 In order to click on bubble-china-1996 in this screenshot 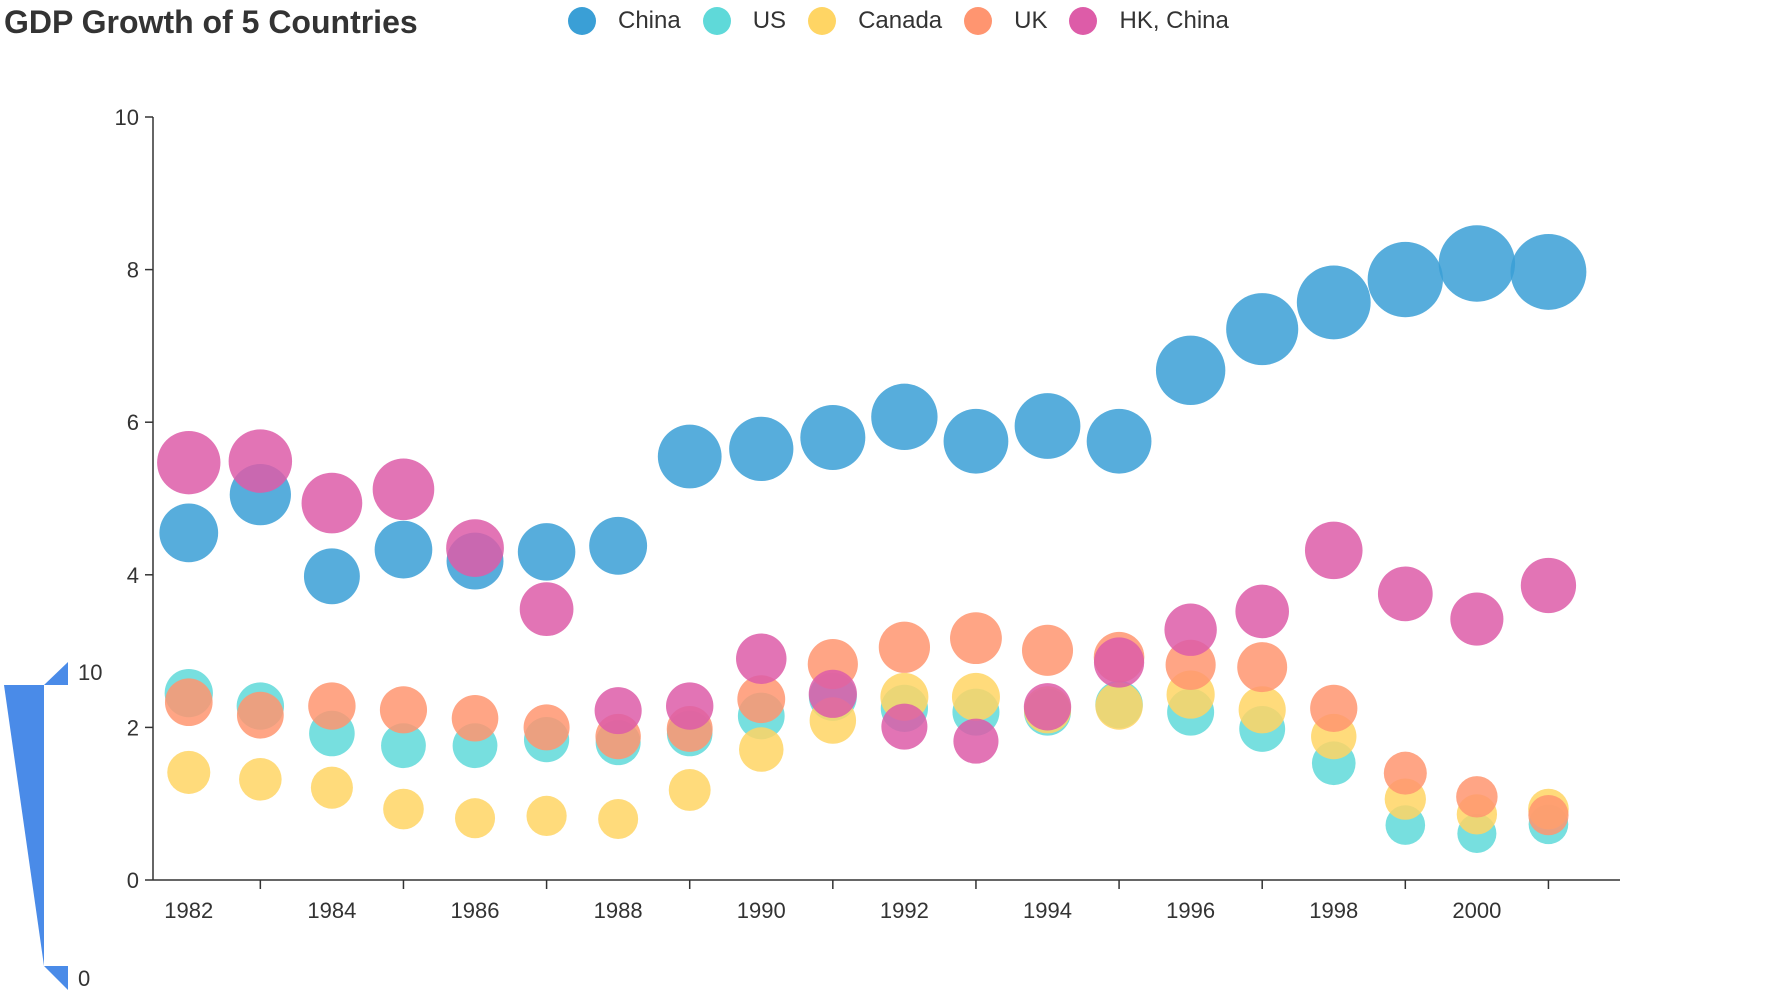, I will do `click(1190, 370)`.